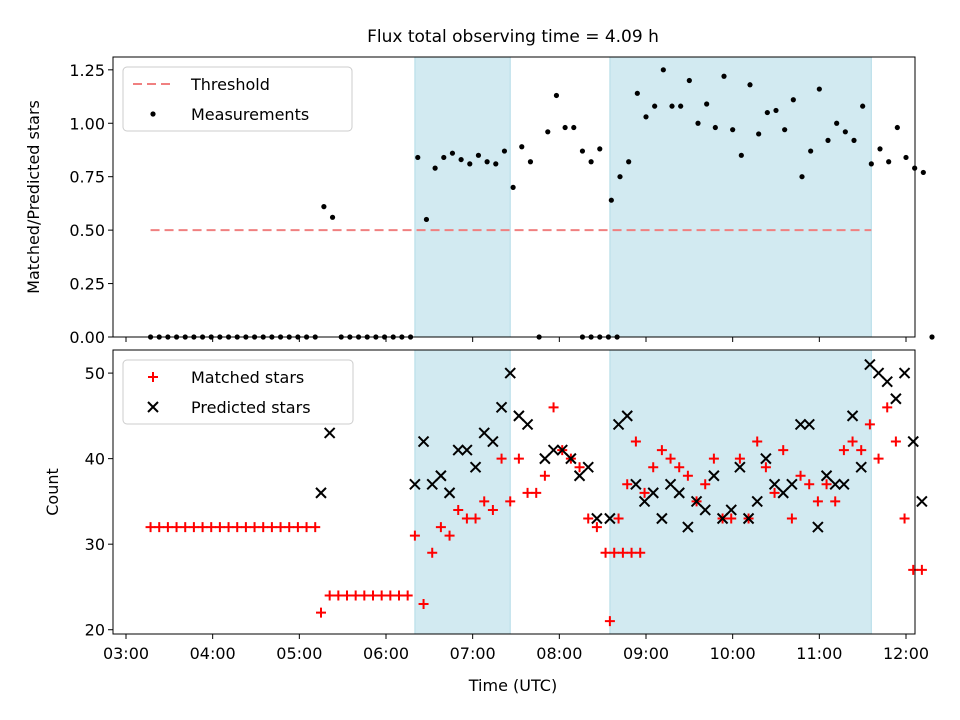  What do you see at coordinates (906, 653) in the screenshot?
I see `x-tick-label: 12:00` at bounding box center [906, 653].